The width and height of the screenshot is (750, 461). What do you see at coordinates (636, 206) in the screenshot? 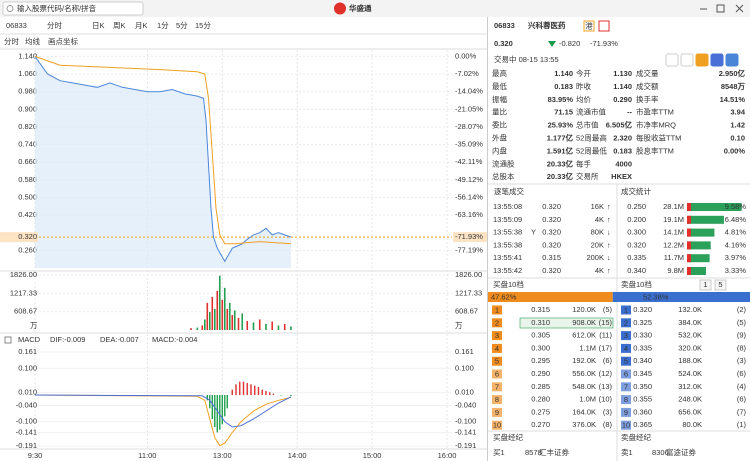
I see `stat-price: 0.250` at bounding box center [636, 206].